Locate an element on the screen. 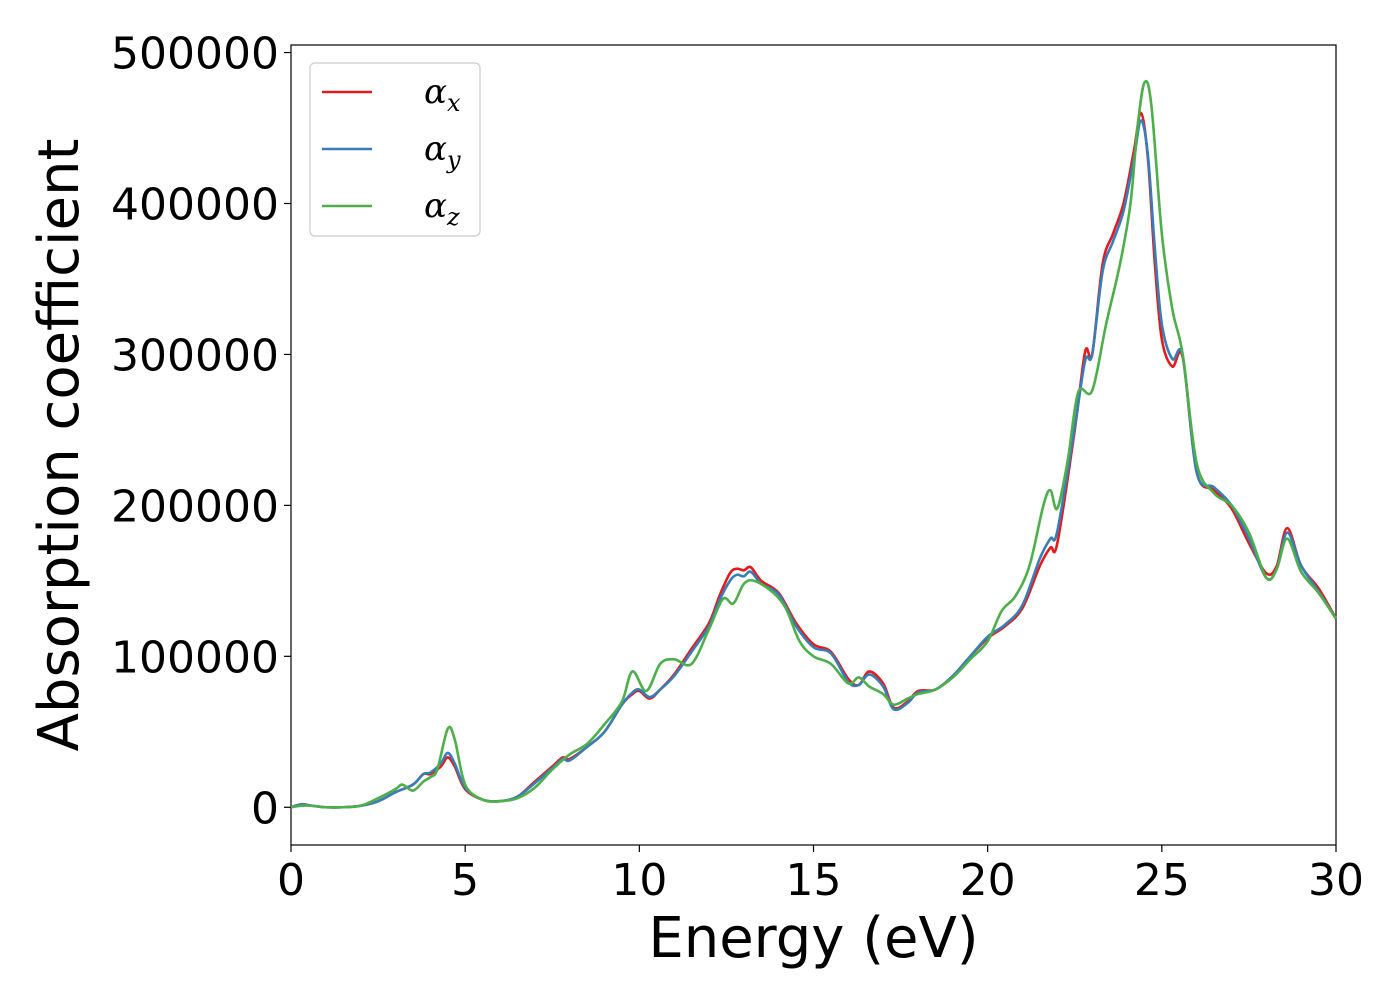  legend-label-alpha-z: αz is located at coordinates (442, 208).